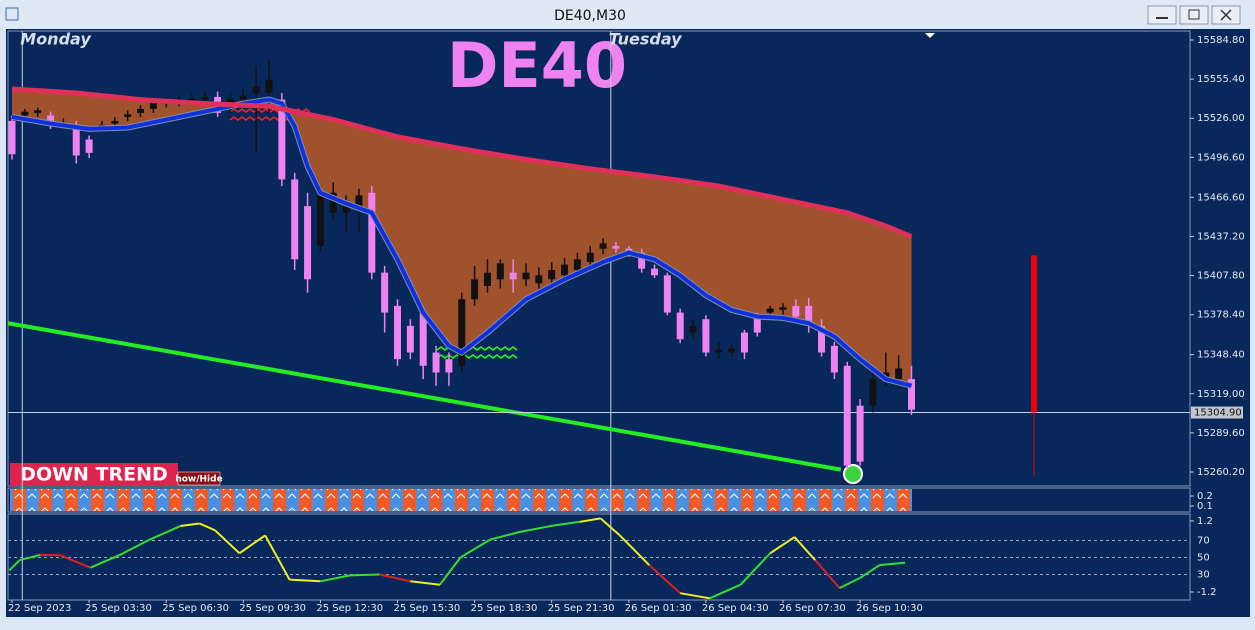  I want to click on y-tick-label: 15289.60, so click(1221, 433).